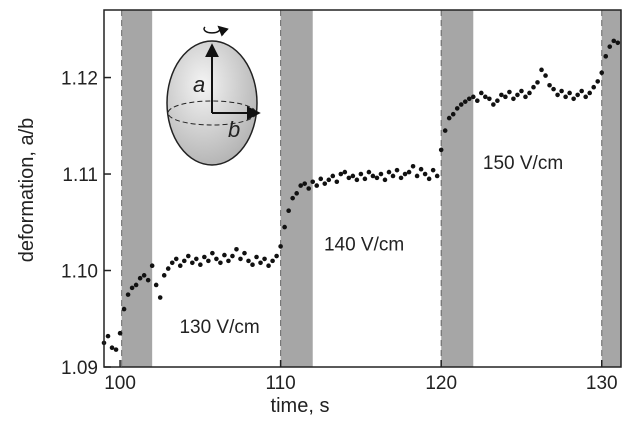 The width and height of the screenshot is (623, 432). I want to click on y-tick-label: 1.11, so click(80, 175).